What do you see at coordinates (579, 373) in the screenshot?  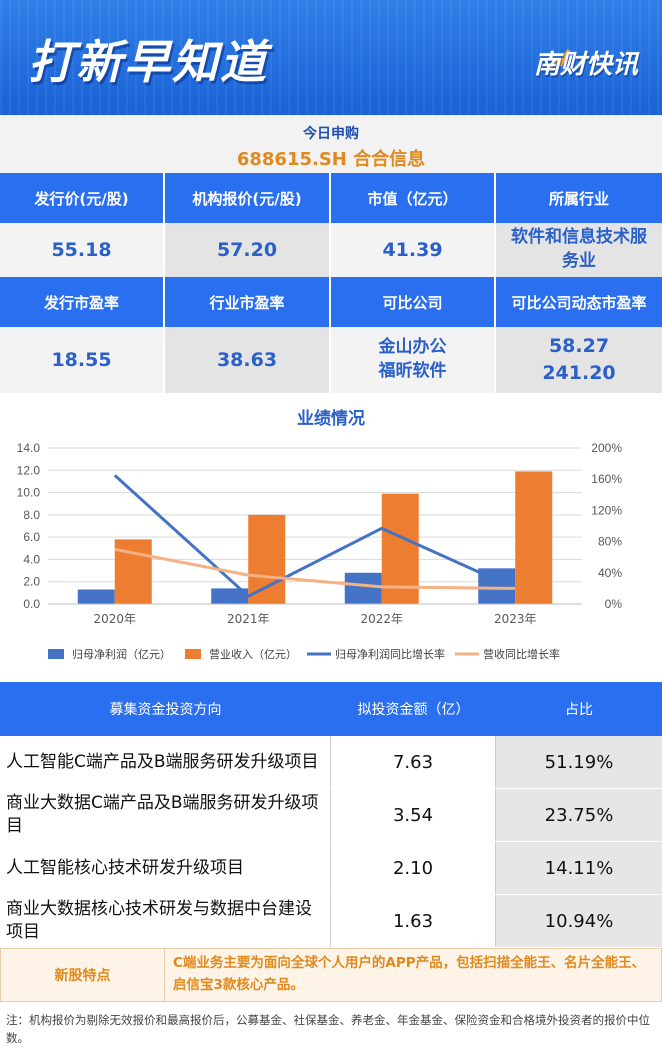 I see `peer-pe-value: 241.20` at bounding box center [579, 373].